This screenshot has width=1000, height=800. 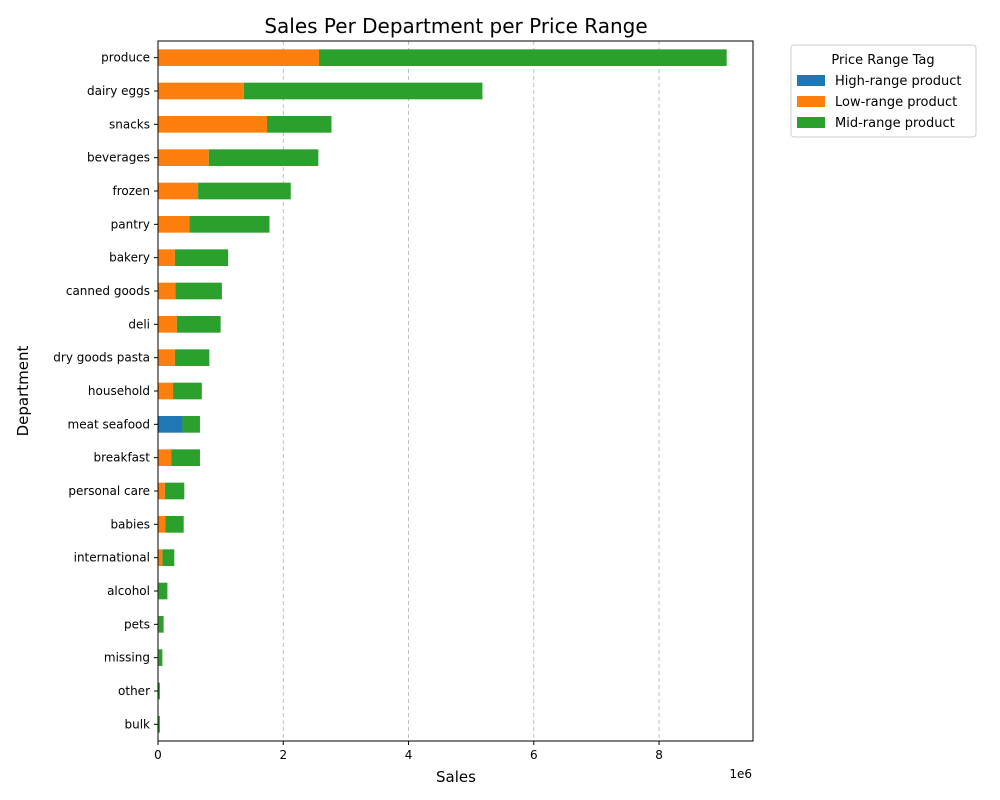 What do you see at coordinates (534, 755) in the screenshot?
I see `x-tick-label: 6` at bounding box center [534, 755].